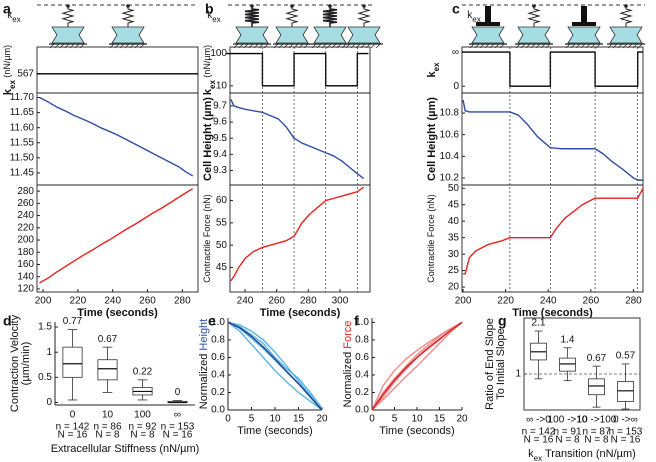 This screenshot has width=656, height=462. Describe the element at coordinates (228, 419) in the screenshot. I see `x-tick-label: 0` at that location.